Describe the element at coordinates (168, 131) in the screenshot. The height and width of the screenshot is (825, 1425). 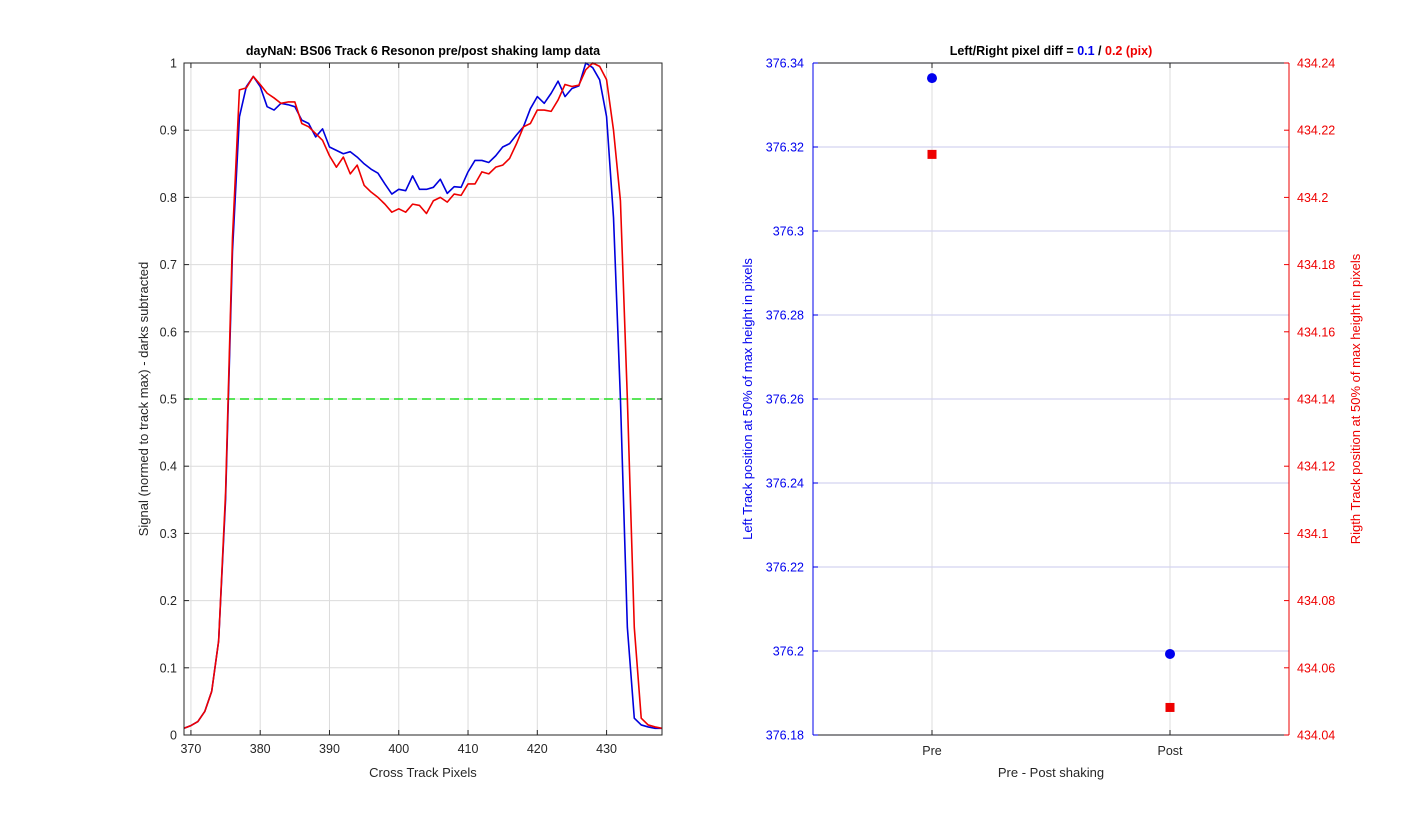
I see `left-y-tick-label: 0.9` at that location.